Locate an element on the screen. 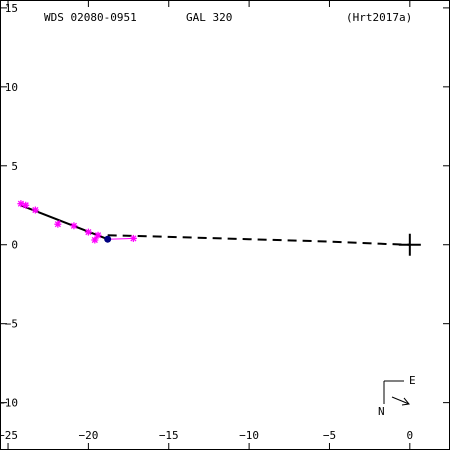  latest-position-dot is located at coordinates (108, 239).